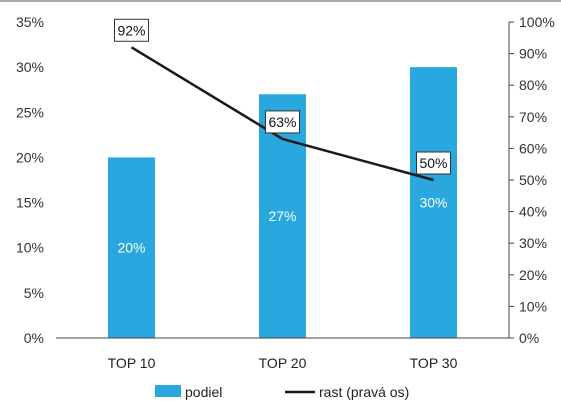 The height and width of the screenshot is (403, 561). I want to click on right-tick-label: 20%, so click(533, 275).